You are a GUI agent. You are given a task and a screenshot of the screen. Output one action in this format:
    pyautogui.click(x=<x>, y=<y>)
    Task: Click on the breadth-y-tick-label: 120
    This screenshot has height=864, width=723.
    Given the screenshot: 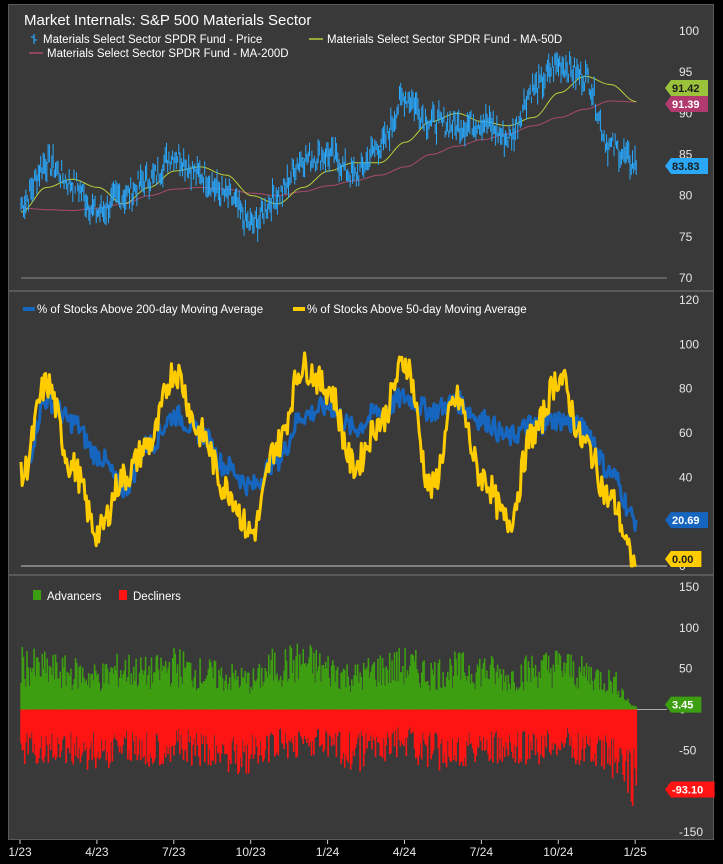 What is the action you would take?
    pyautogui.click(x=689, y=300)
    